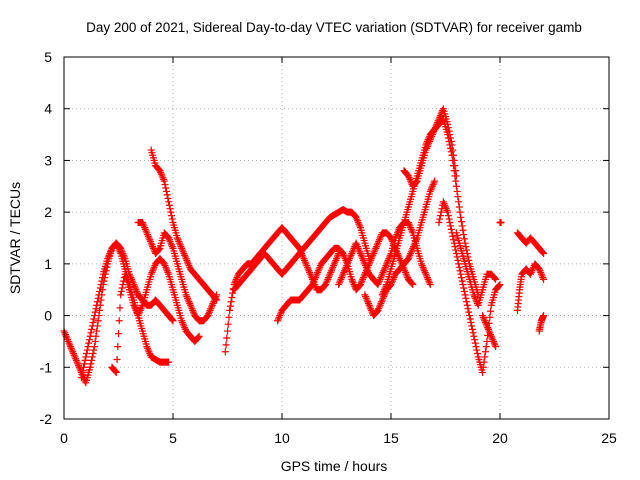 The height and width of the screenshot is (480, 640). Describe the element at coordinates (609, 438) in the screenshot. I see `x-tick-label: 25` at that location.